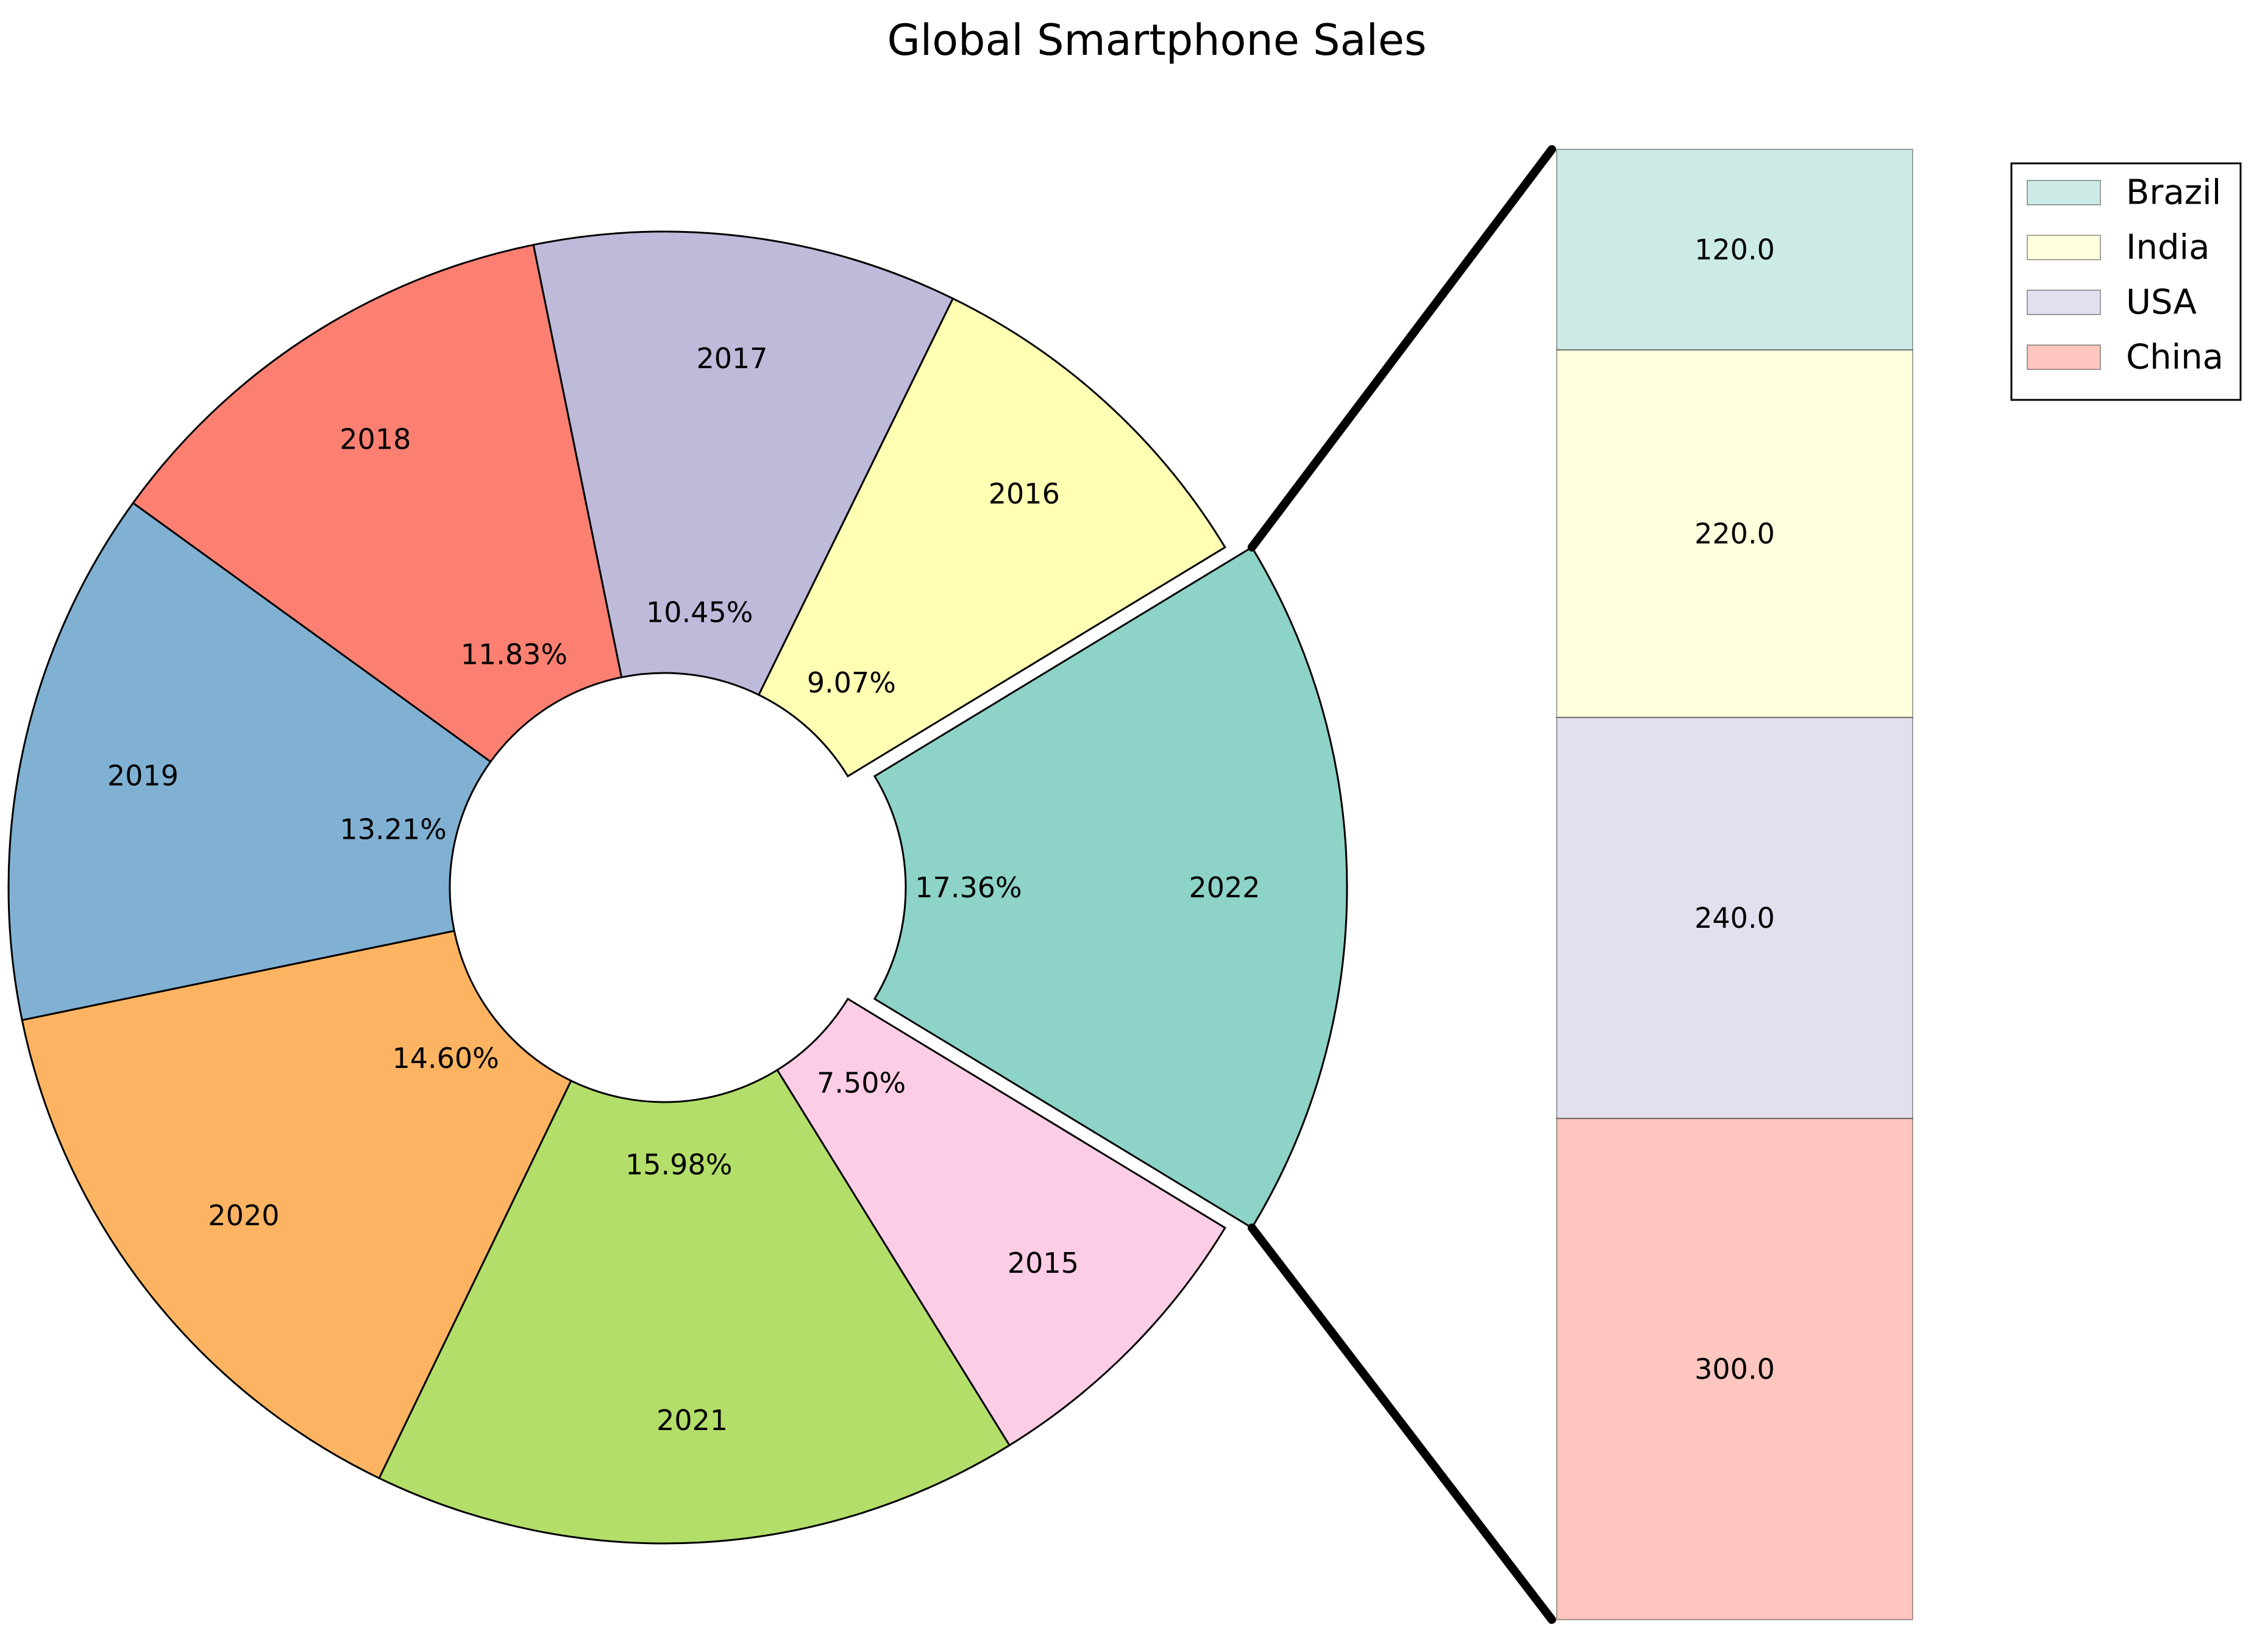 Image resolution: width=2268 pixels, height=1630 pixels. What do you see at coordinates (731, 358) in the screenshot?
I see `slice-label-2017: 2017` at bounding box center [731, 358].